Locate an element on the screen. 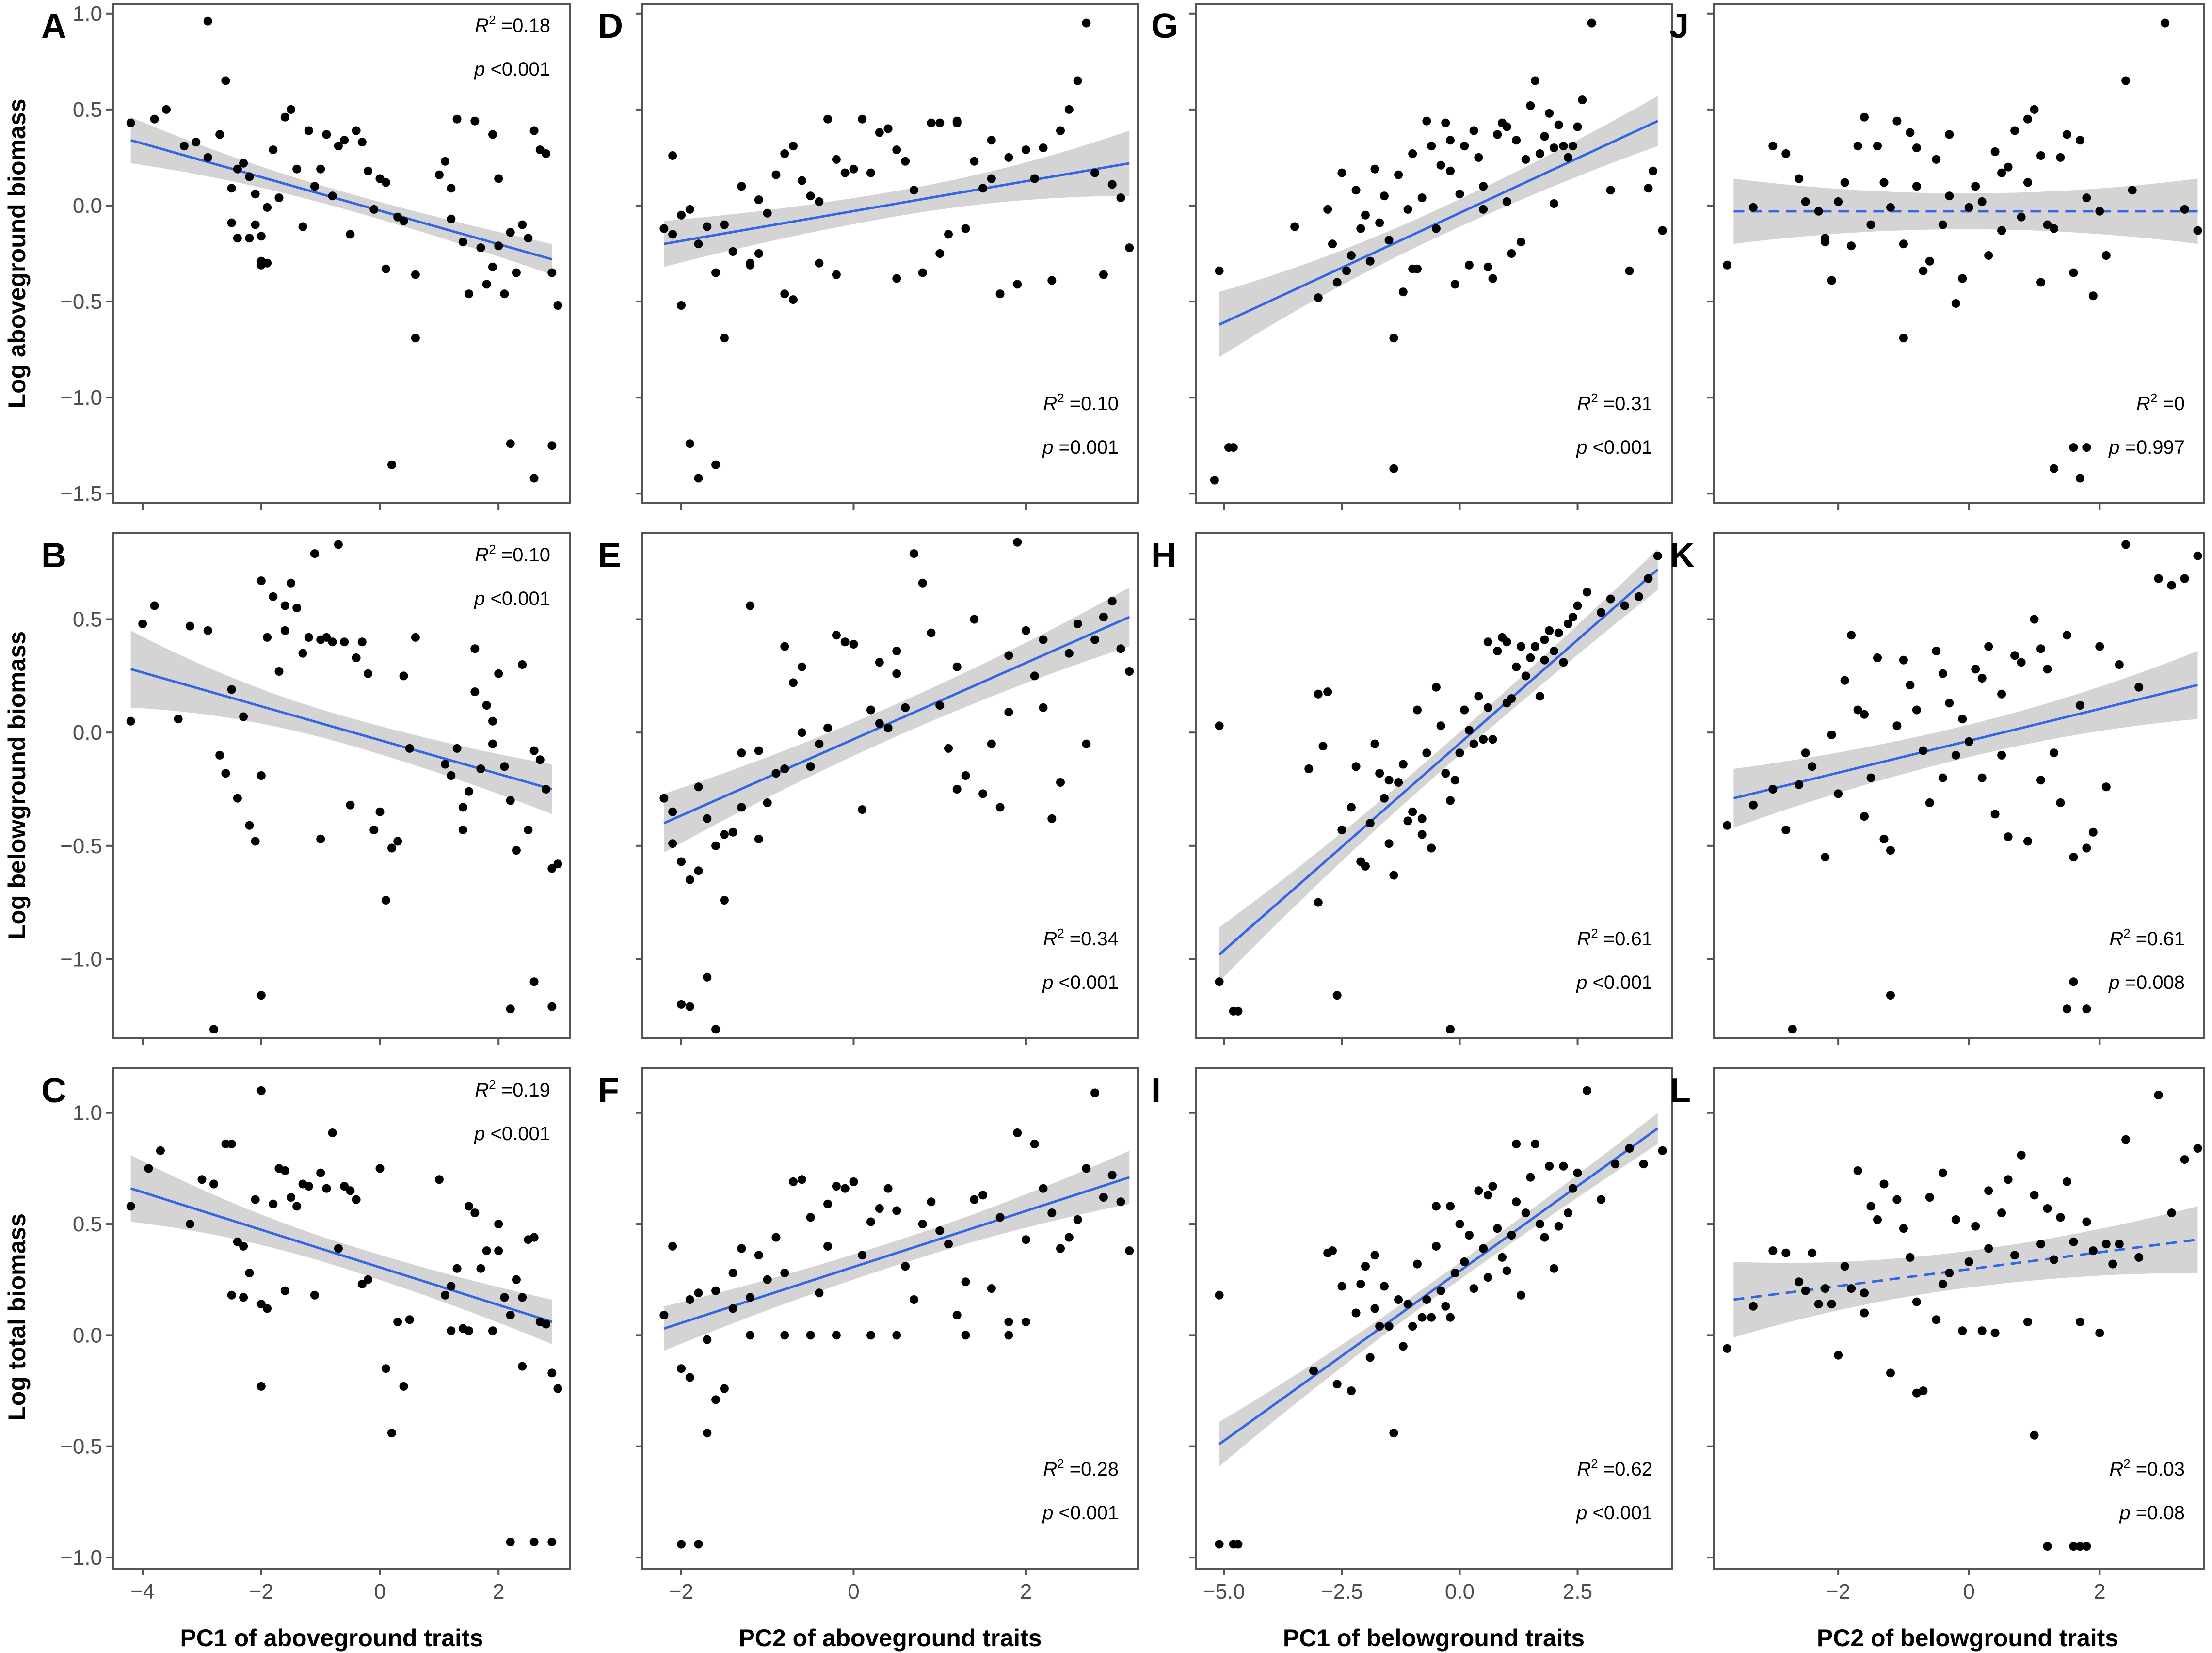 This screenshot has height=1653, width=2212. panel-j-r2-label: R2 =0 is located at coordinates (2161, 402).